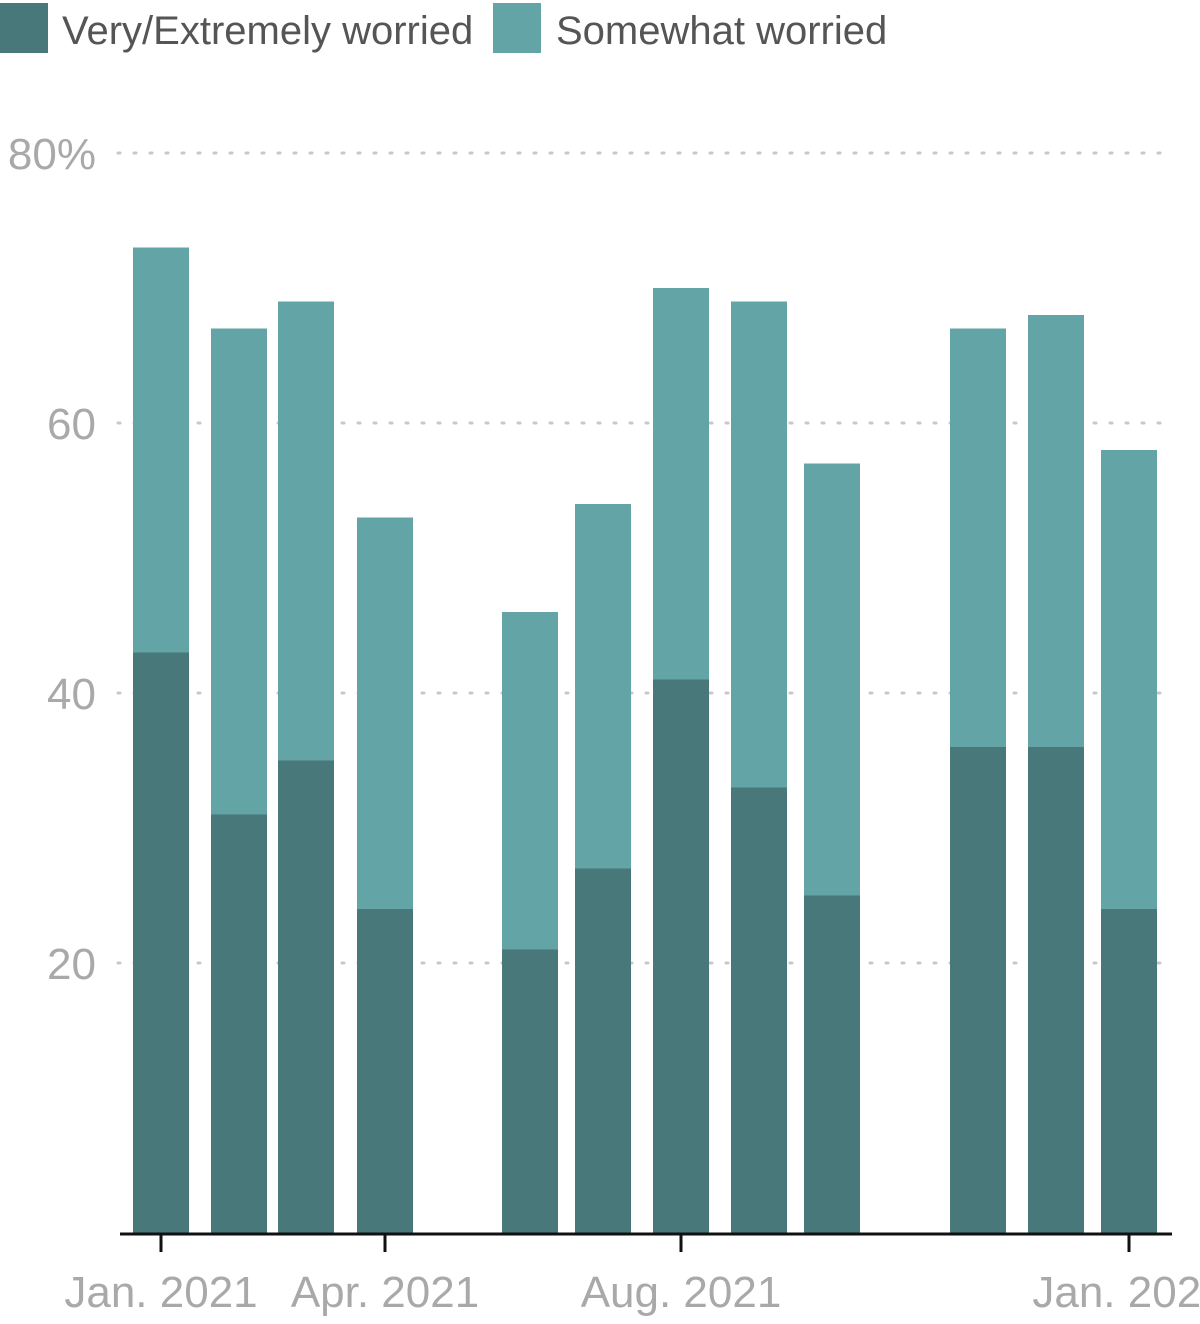 The image size is (1200, 1324). Describe the element at coordinates (71, 964) in the screenshot. I see `y-tick-label-20: 20` at that location.